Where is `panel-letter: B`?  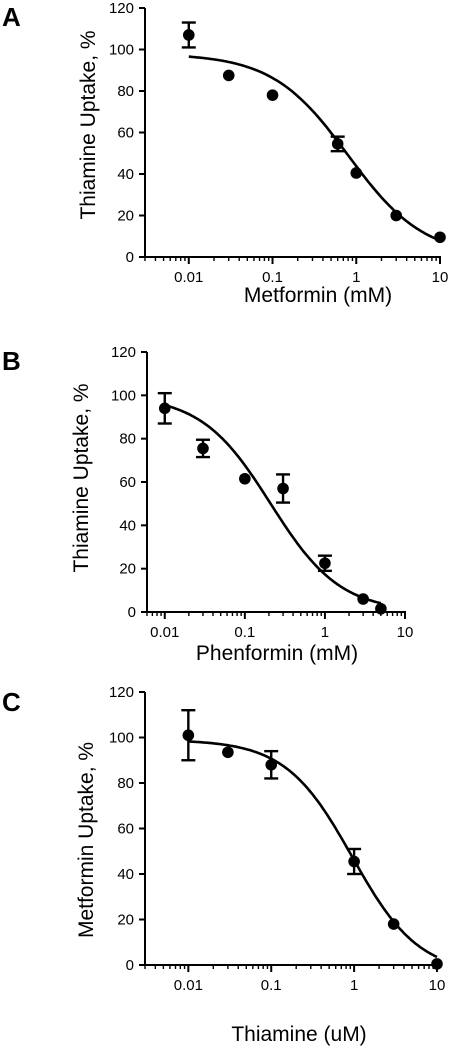
panel-letter: B is located at coordinates (11, 361).